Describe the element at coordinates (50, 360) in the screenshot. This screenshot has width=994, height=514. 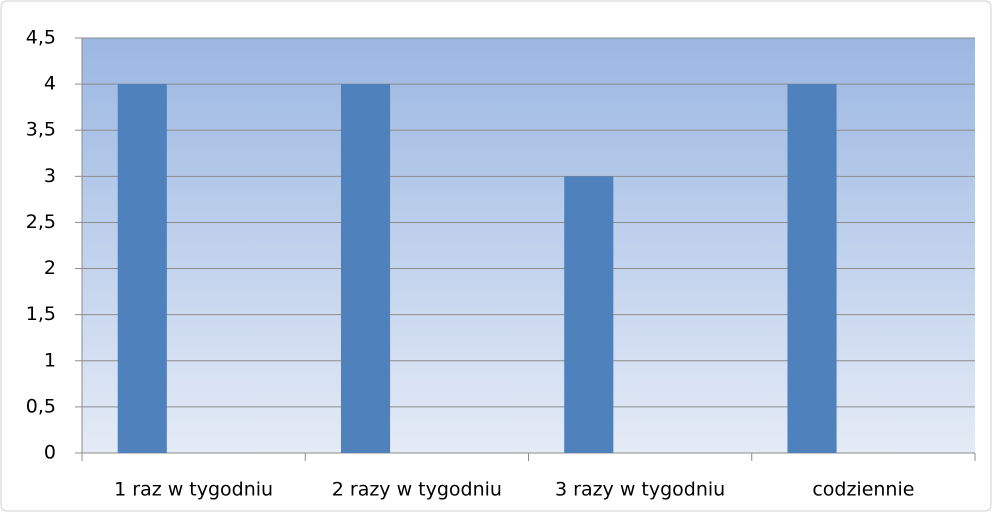
I see `y-tick-label: 1` at that location.